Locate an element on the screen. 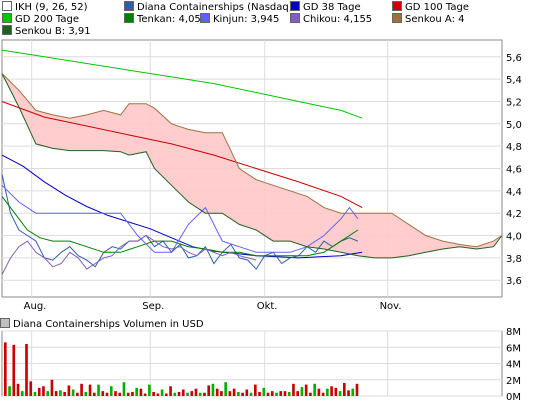 Image resolution: width=545 pixels, height=401 pixels. series-line-kinjun is located at coordinates (180, 218).